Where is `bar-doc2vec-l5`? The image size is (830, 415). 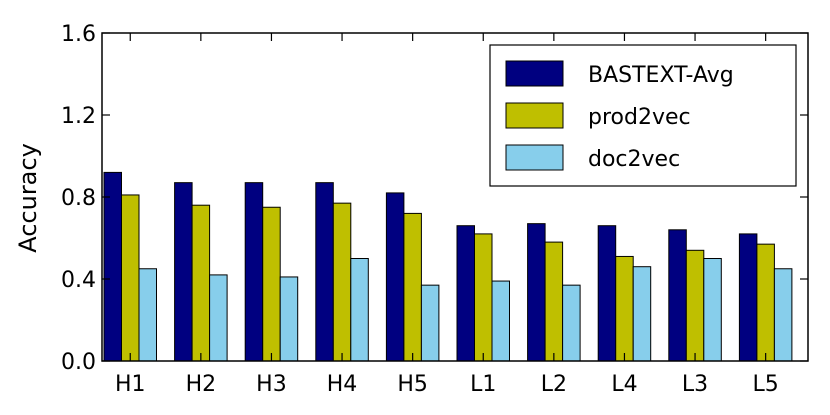 bar-doc2vec-l5 is located at coordinates (783, 315).